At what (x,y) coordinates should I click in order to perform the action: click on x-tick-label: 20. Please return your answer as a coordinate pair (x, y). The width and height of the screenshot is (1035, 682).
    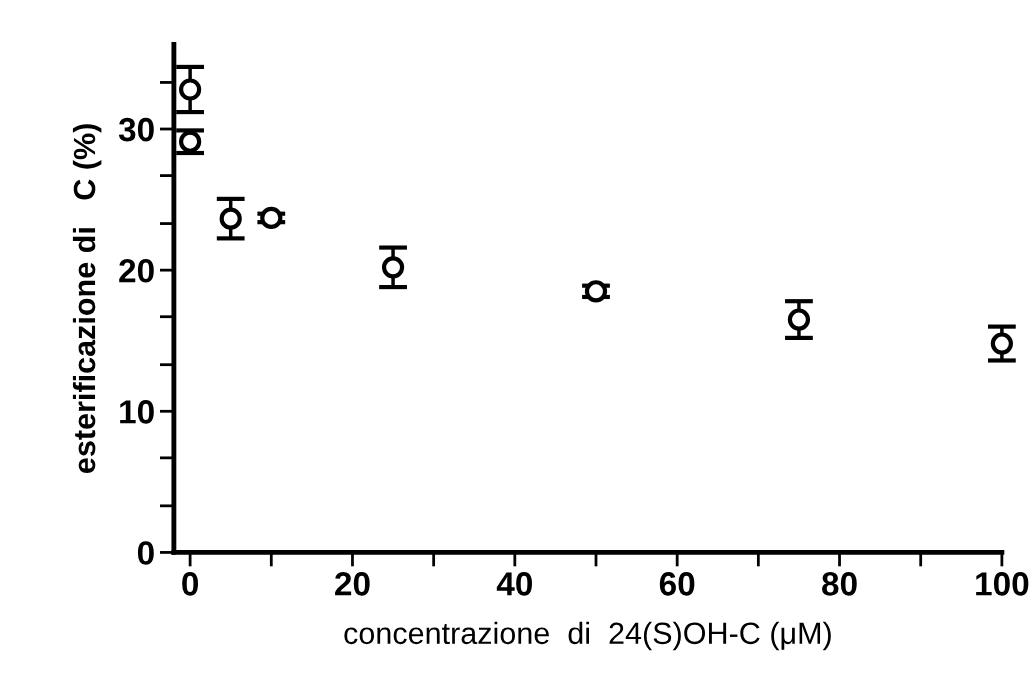
    Looking at the image, I should click on (352, 584).